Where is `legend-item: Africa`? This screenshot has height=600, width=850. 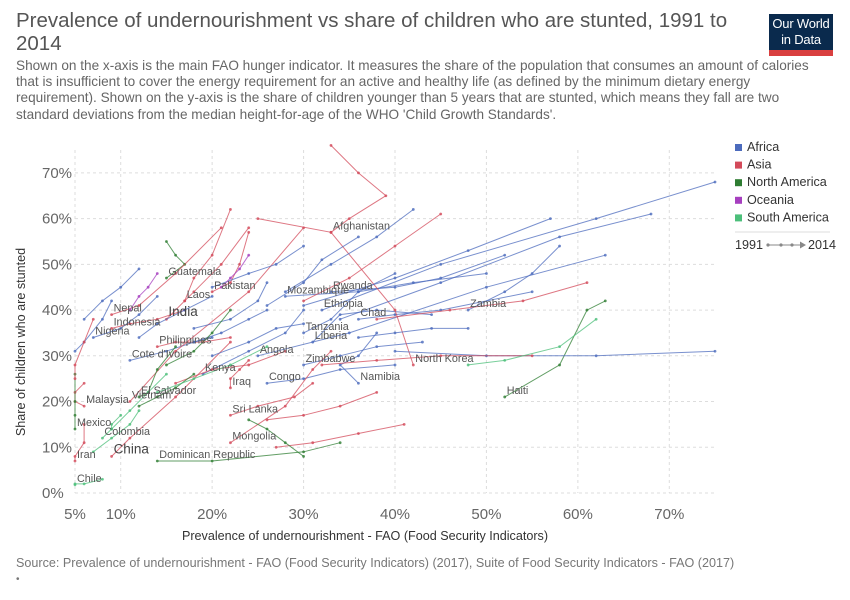 legend-item: Africa is located at coordinates (763, 147).